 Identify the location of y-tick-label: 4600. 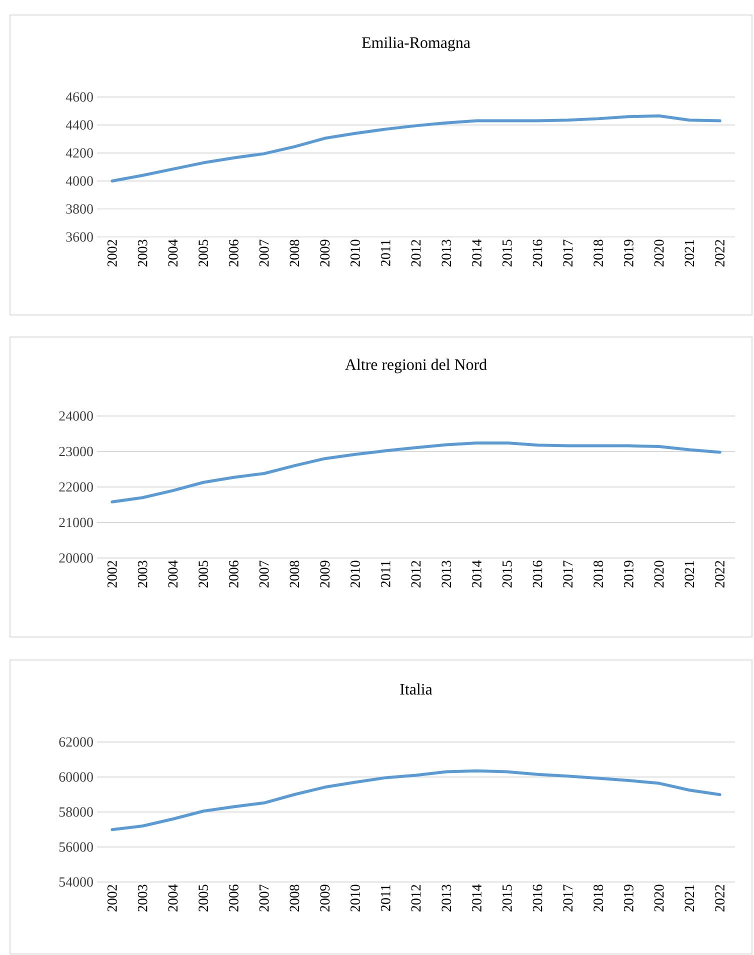
(79, 97).